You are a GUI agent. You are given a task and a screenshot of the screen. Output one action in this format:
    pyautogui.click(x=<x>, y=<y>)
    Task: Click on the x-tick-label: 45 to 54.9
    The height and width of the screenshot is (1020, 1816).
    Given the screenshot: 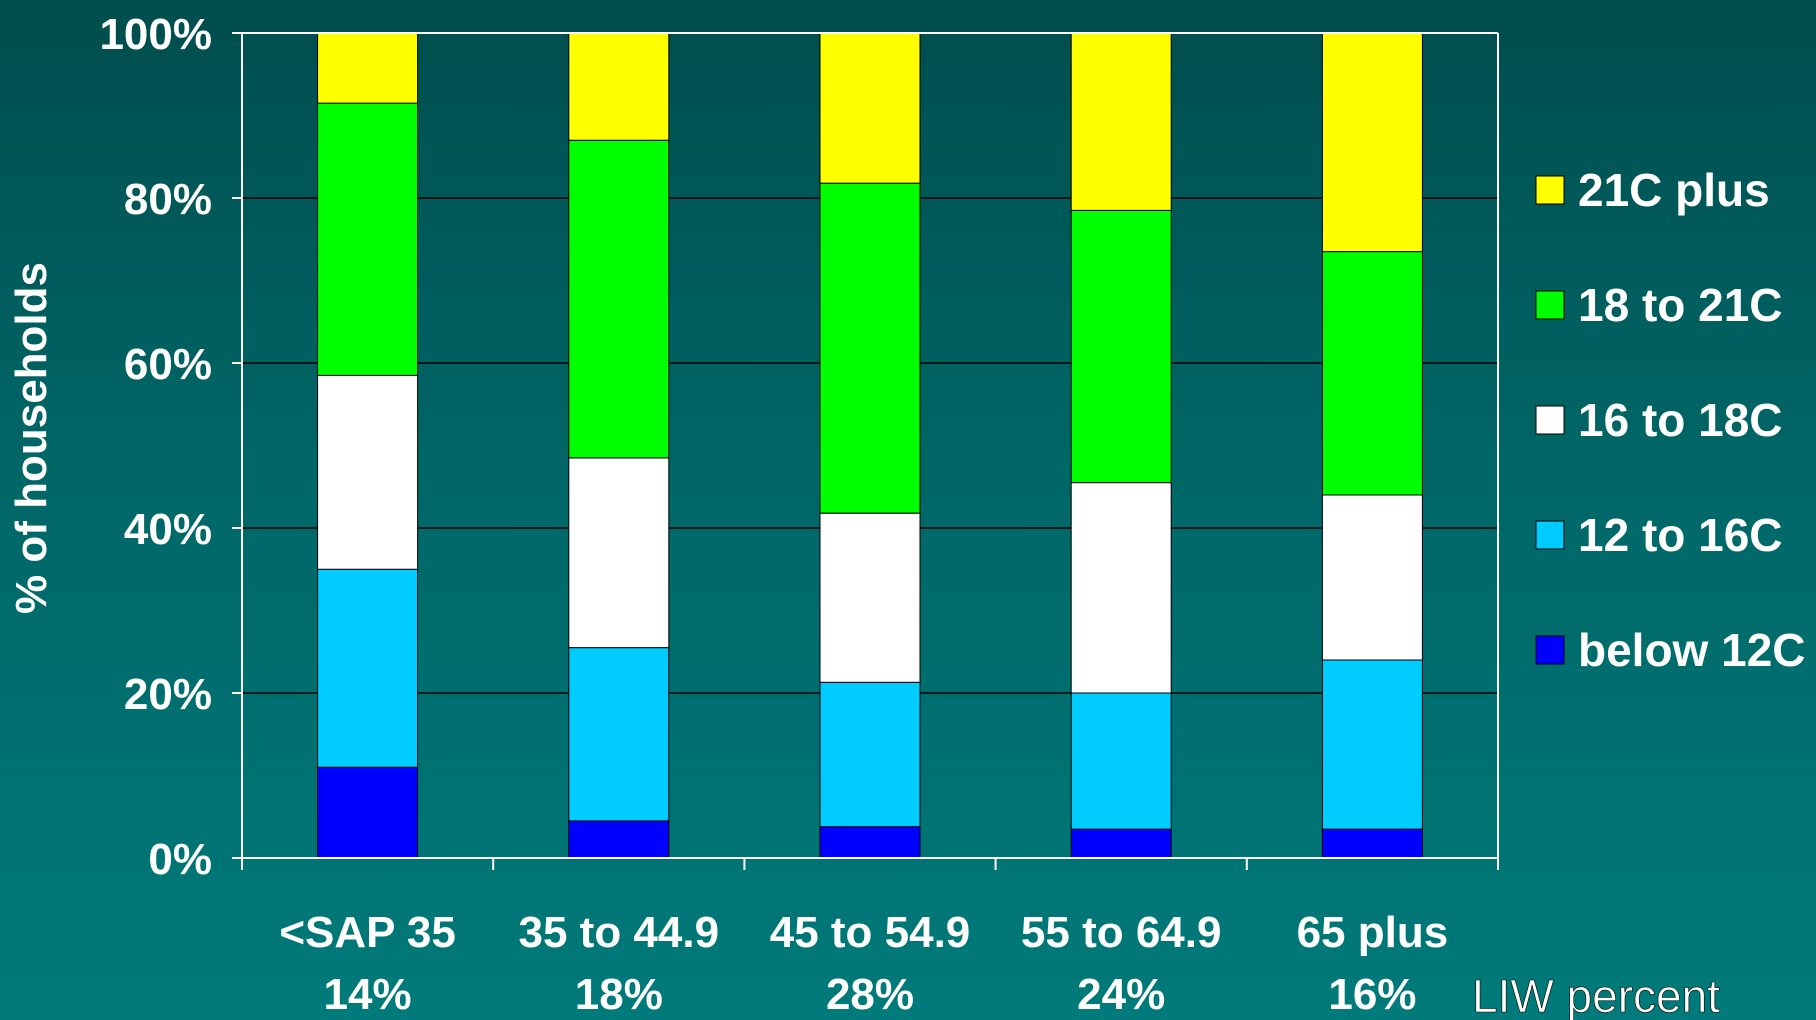 What is the action you would take?
    pyautogui.click(x=870, y=932)
    